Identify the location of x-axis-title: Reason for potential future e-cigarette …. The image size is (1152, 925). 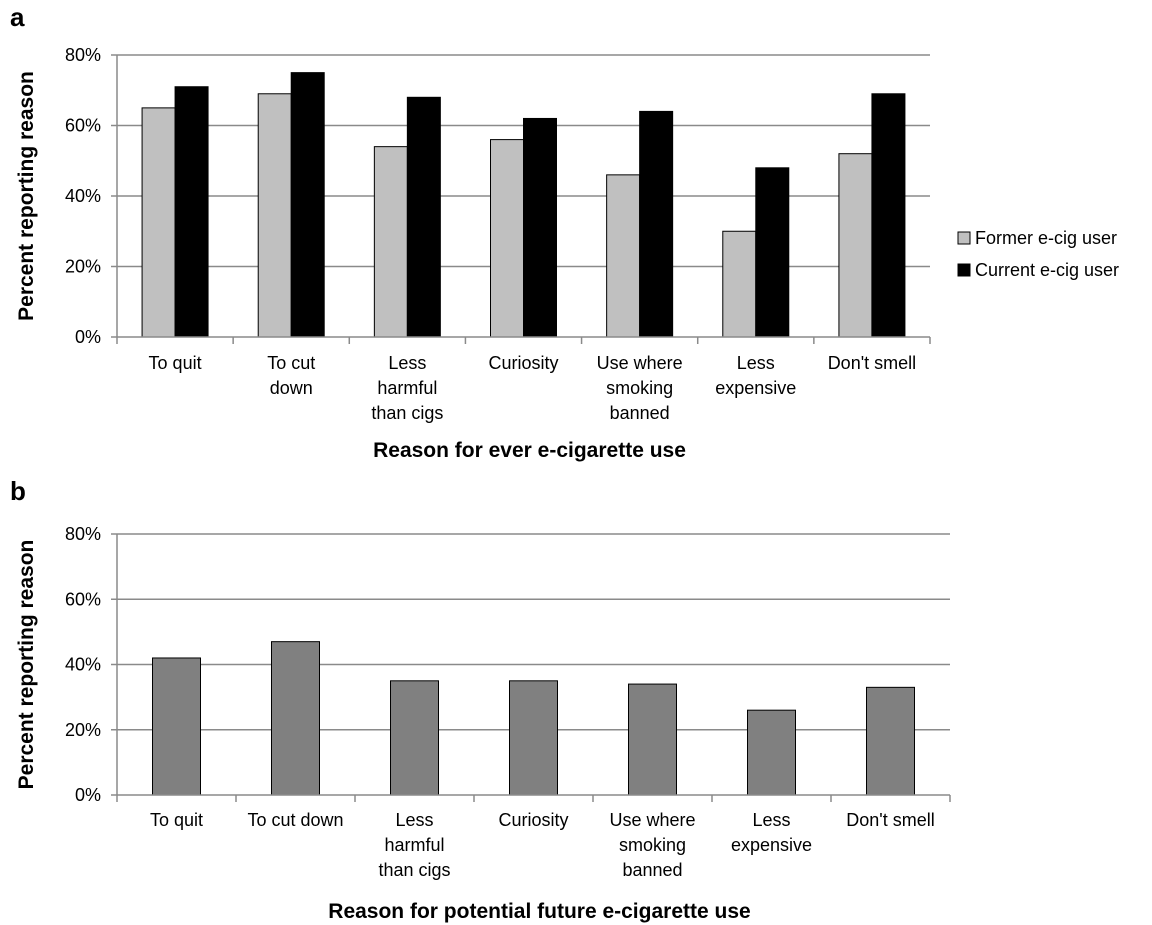
(539, 911).